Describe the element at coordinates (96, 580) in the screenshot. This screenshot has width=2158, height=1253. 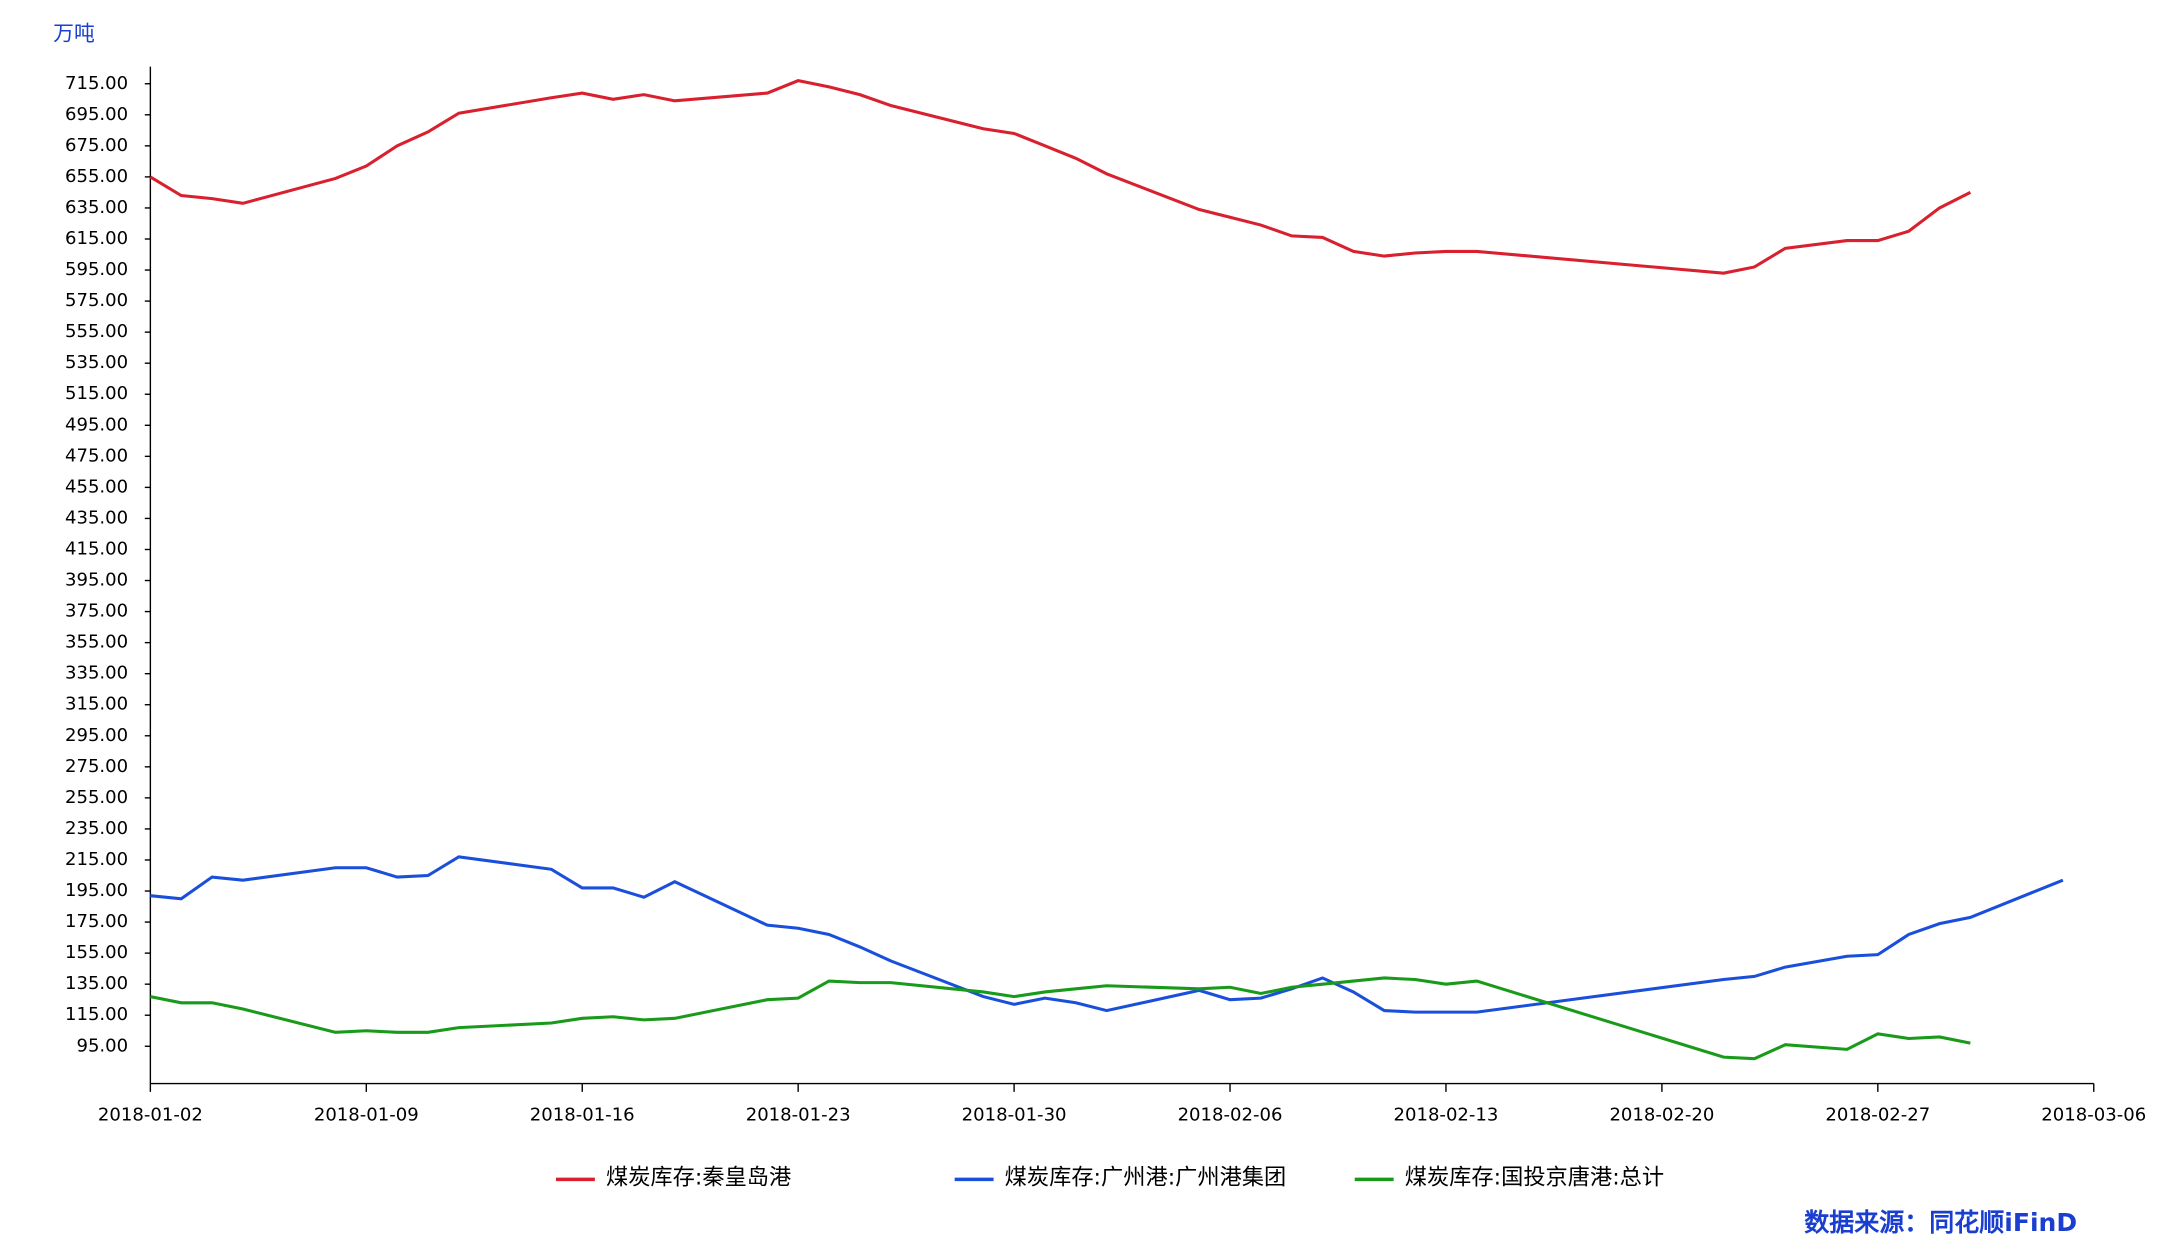
I see `y-tick-label: 395.00` at that location.